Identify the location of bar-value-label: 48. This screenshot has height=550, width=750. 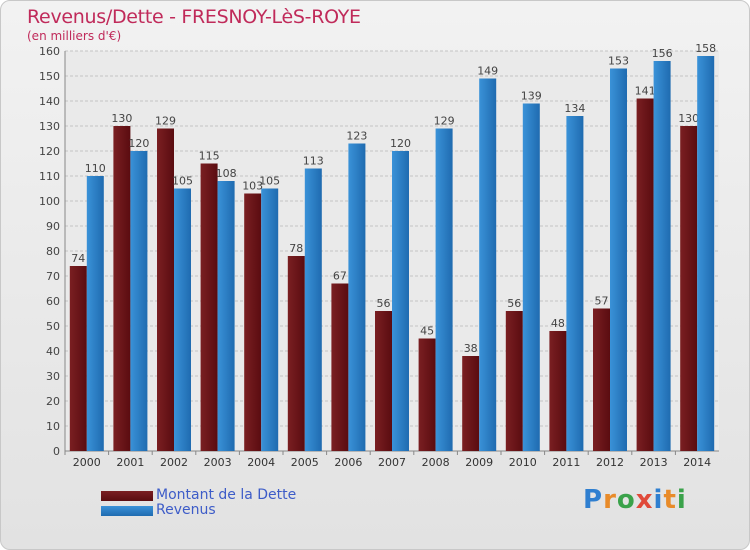
(558, 323).